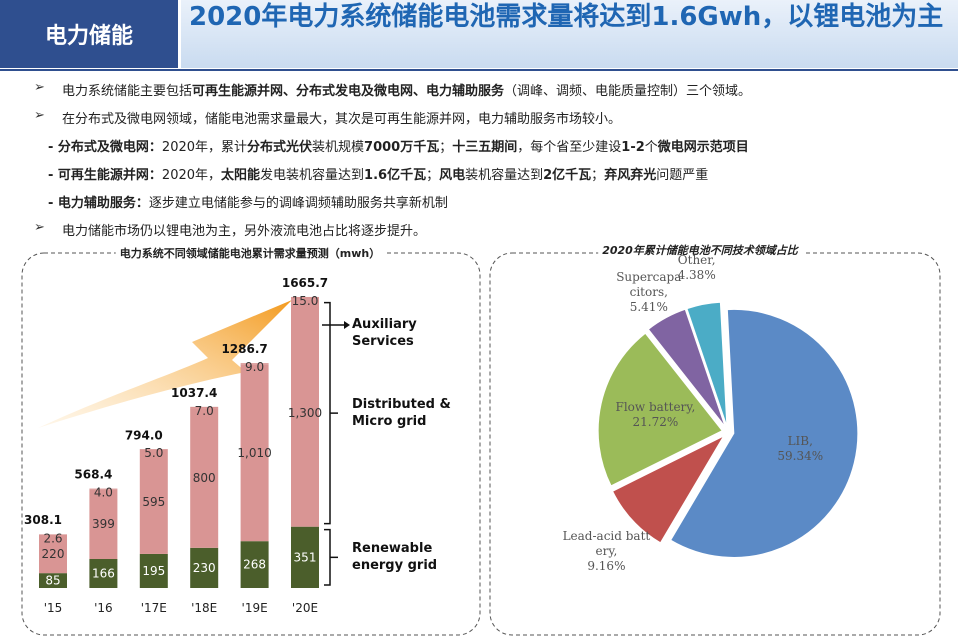 The image size is (958, 641). I want to click on text: 59.34%, so click(800, 455).